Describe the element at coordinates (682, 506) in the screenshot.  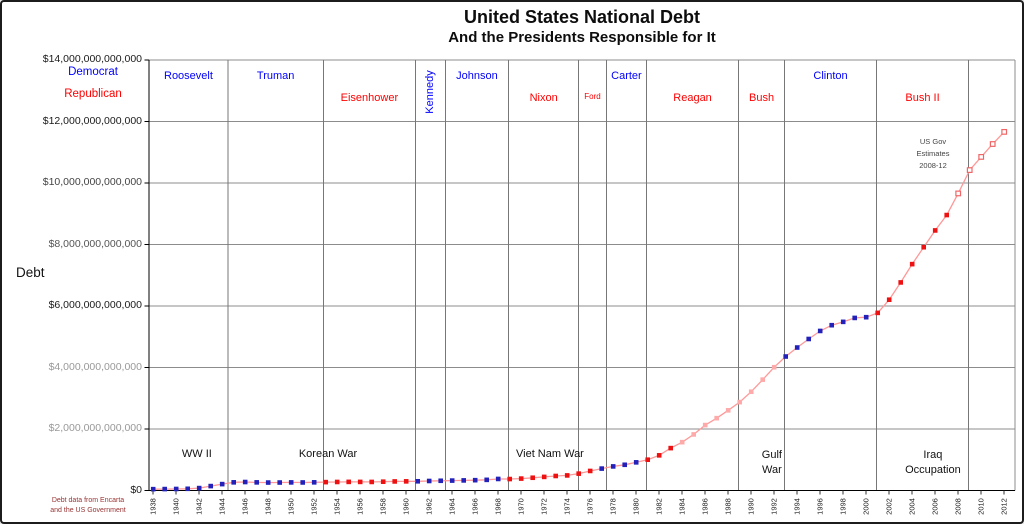
I see `x-tick-label: 1984` at that location.